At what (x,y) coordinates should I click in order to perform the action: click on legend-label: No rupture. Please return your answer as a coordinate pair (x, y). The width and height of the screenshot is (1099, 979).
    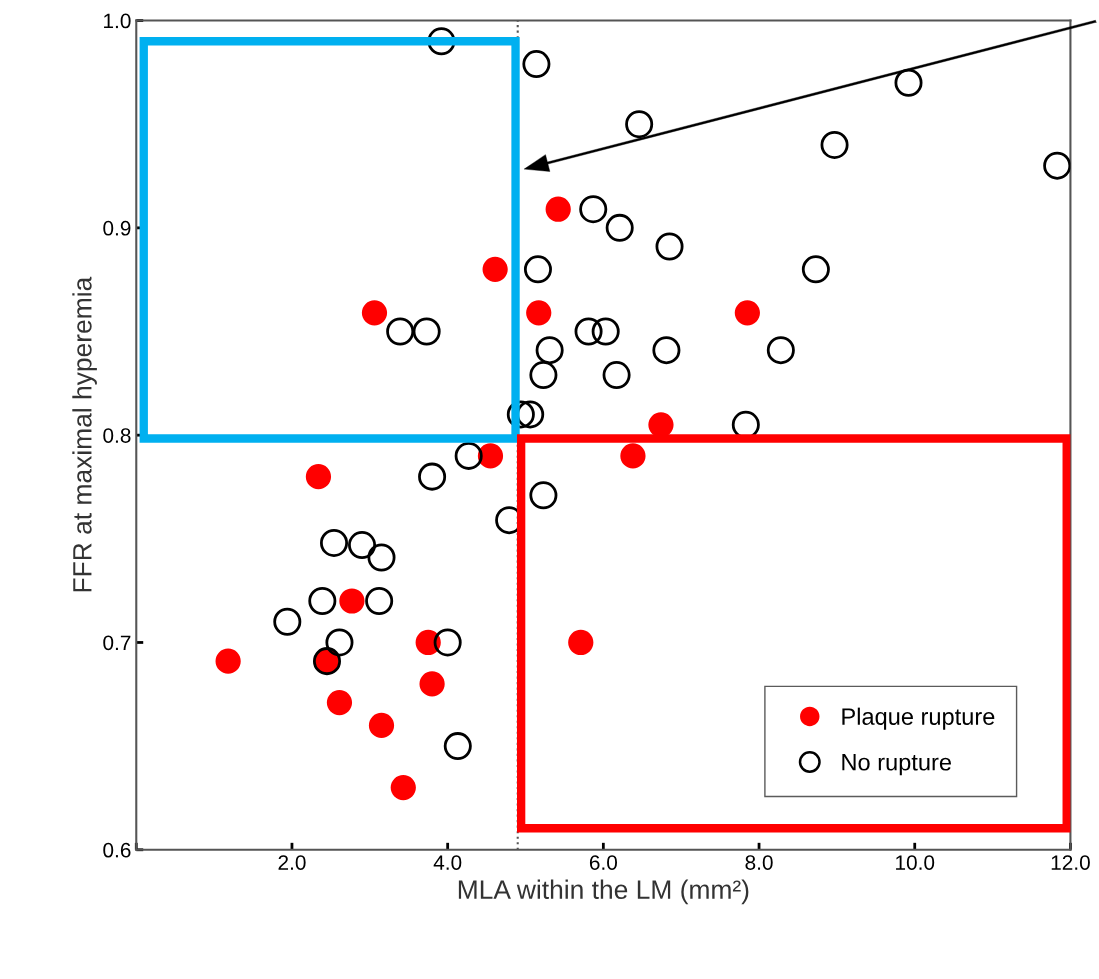
    Looking at the image, I should click on (896, 765).